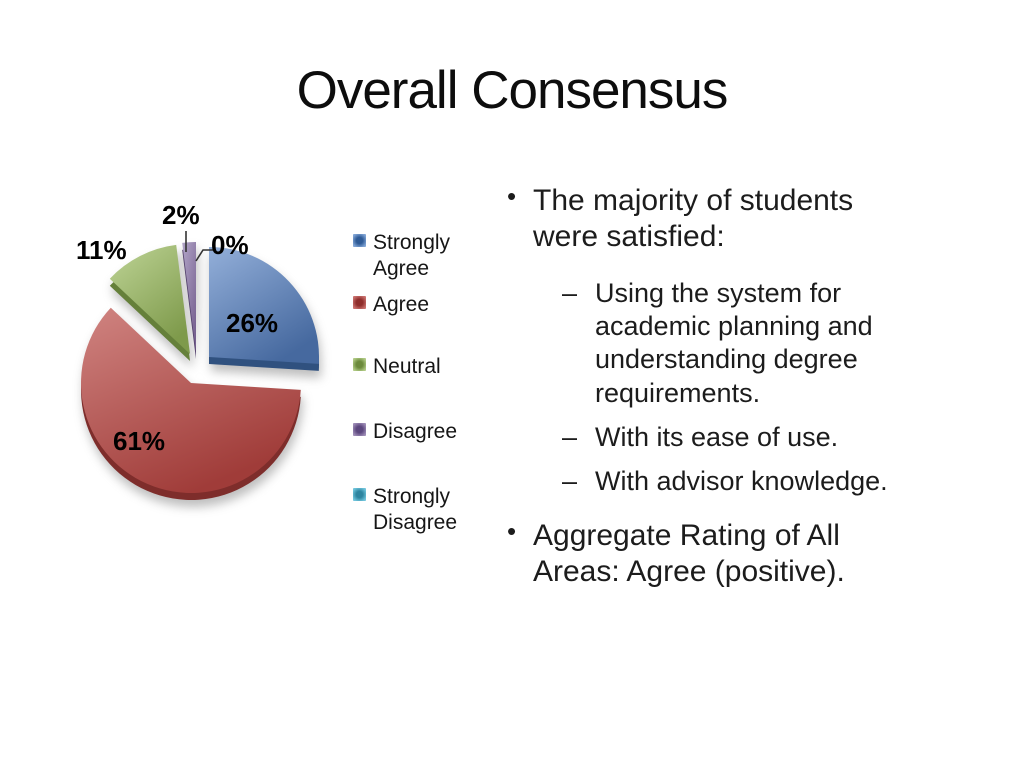  I want to click on sub-bullet-item: – With its ease of use., so click(711, 437).